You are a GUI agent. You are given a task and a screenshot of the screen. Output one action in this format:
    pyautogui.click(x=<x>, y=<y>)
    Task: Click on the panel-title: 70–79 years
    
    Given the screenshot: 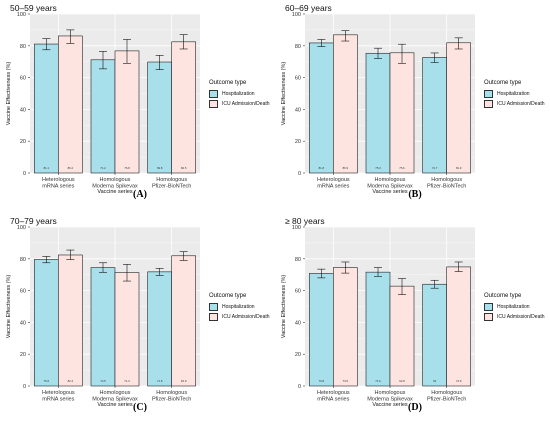 What is the action you would take?
    pyautogui.click(x=33, y=221)
    